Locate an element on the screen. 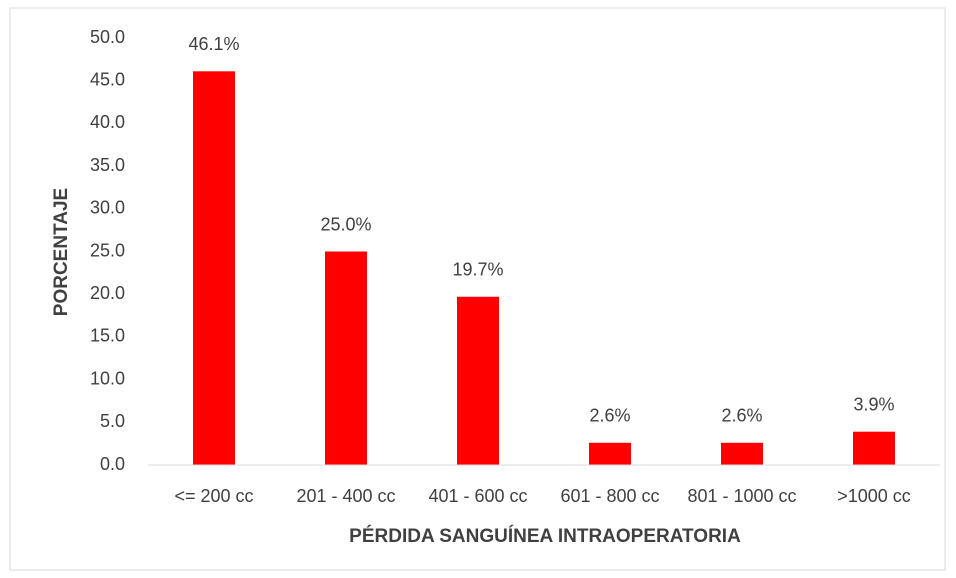 The width and height of the screenshot is (956, 578). x-tick-label: 601 - 800 cc is located at coordinates (609, 496).